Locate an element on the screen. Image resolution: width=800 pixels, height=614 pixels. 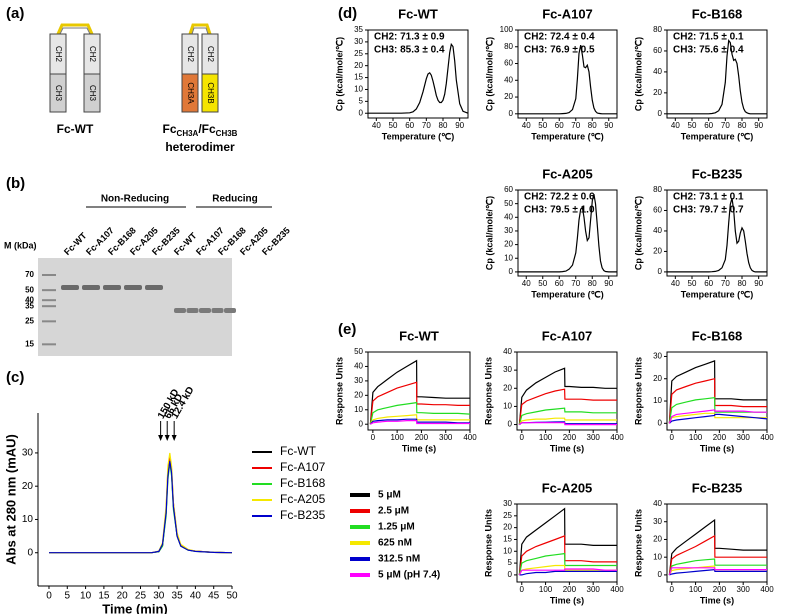
legend-label: Fc-A107 is located at coordinates (303, 467).